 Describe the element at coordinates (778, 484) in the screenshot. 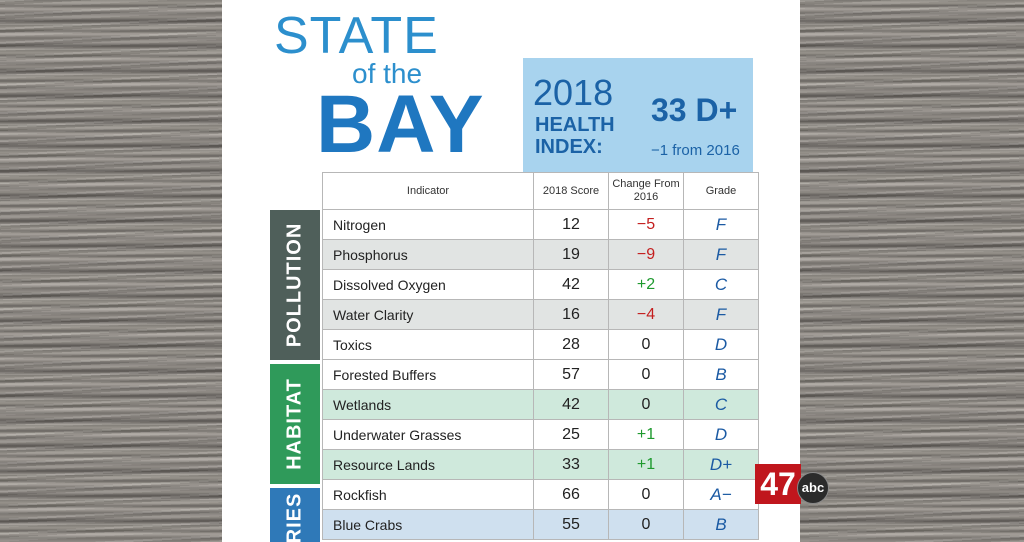

I see `station-number: 47` at that location.